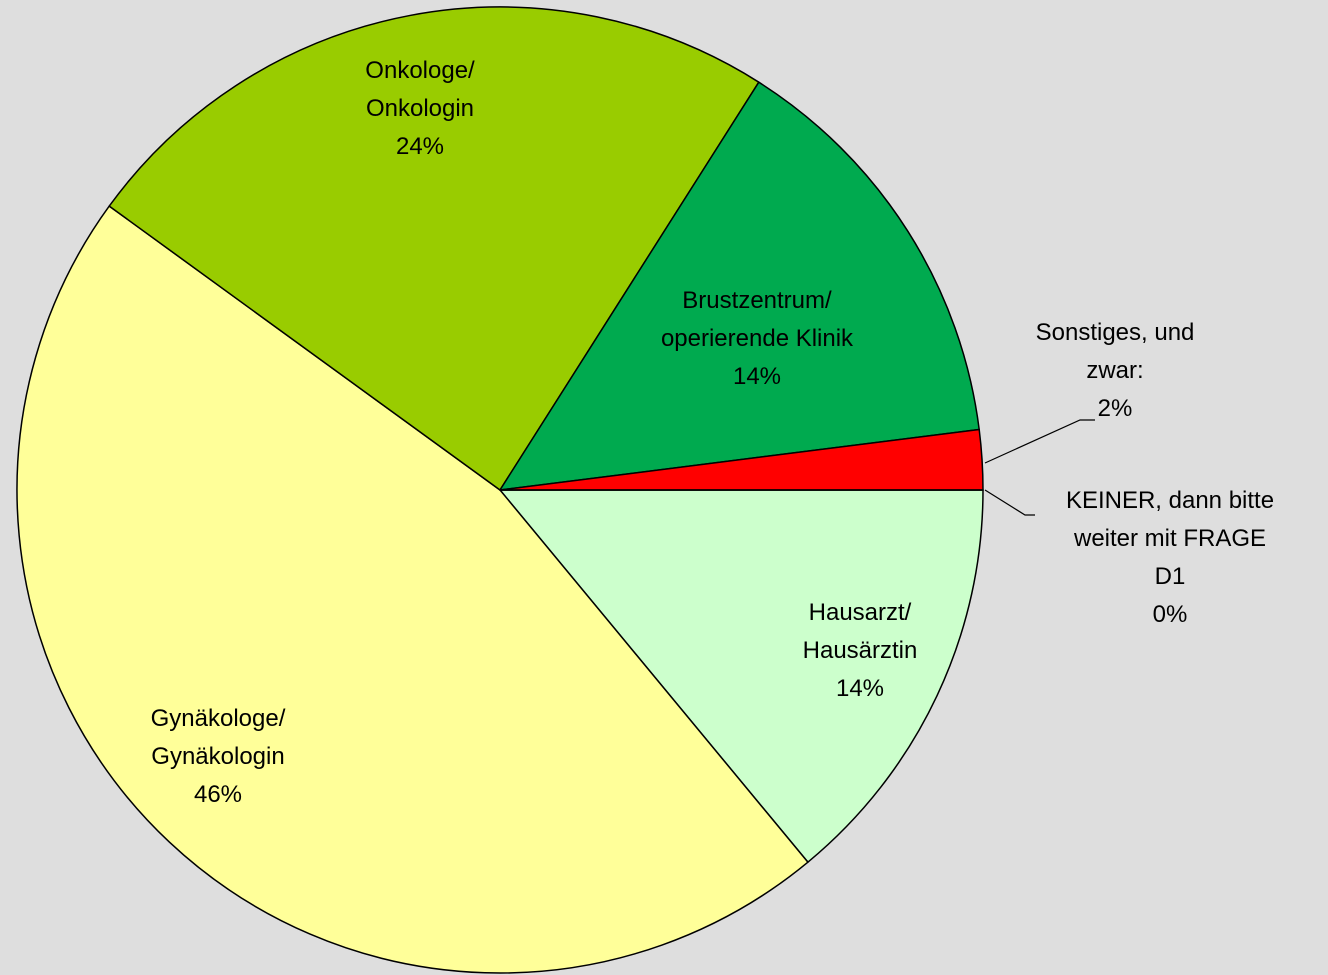  Describe the element at coordinates (757, 319) in the screenshot. I see `slice-label: Brustzentrum/operierende Klinik` at that location.